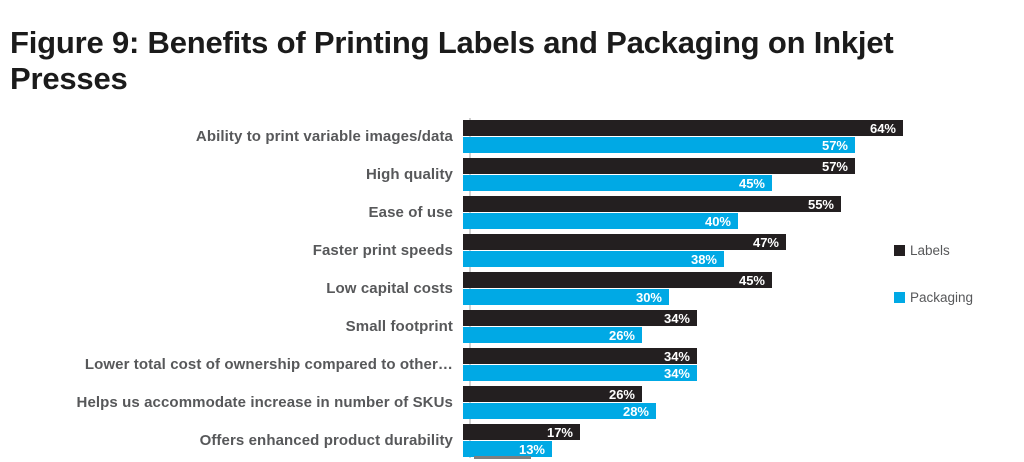 This screenshot has height=462, width=1024. What do you see at coordinates (635, 411) in the screenshot?
I see `bar-value-label: 28%` at bounding box center [635, 411].